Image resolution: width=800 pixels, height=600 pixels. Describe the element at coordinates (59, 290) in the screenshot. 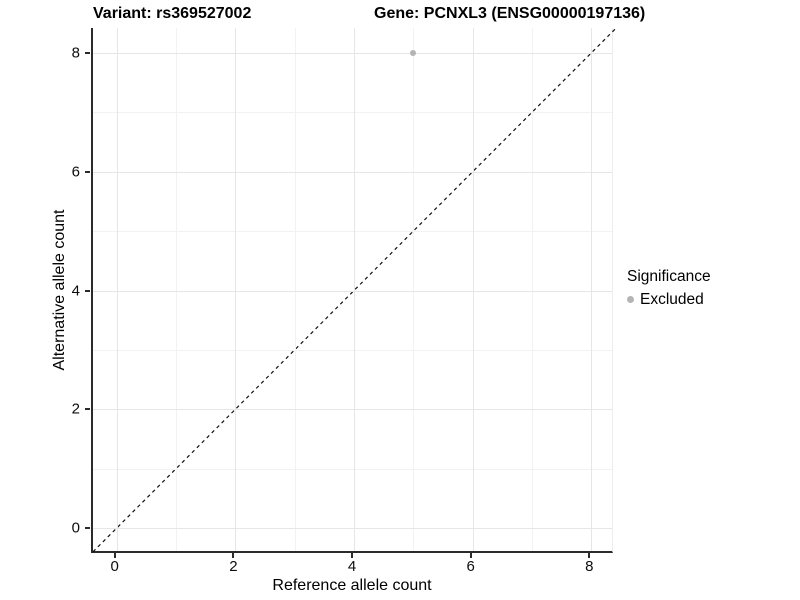

I see `y-axis-title: Alternative allele count` at that location.